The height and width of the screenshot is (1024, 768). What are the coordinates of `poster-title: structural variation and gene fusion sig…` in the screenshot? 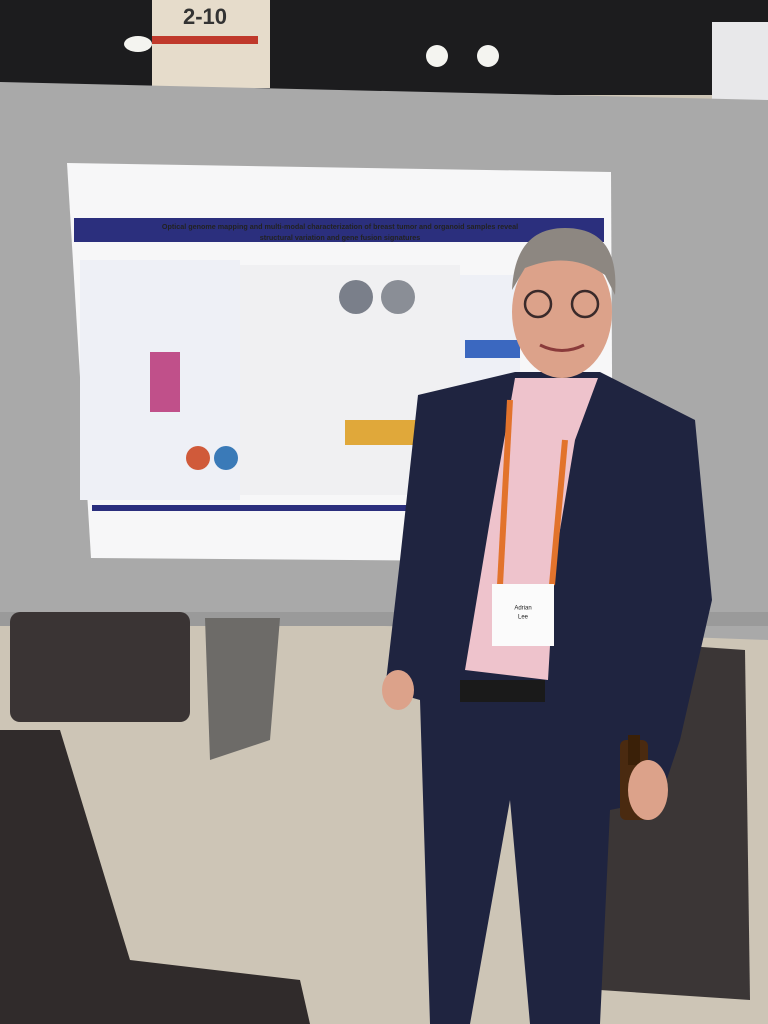 It's located at (340, 237).